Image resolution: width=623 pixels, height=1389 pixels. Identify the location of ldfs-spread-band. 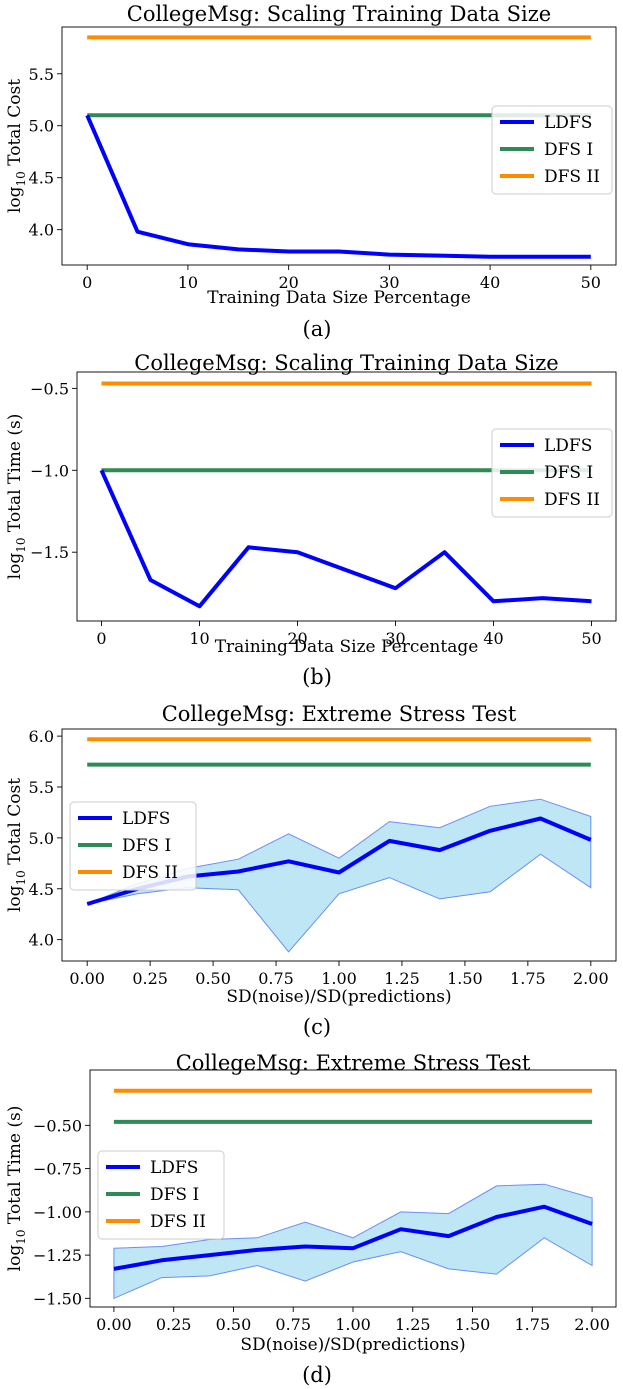
(353, 1241).